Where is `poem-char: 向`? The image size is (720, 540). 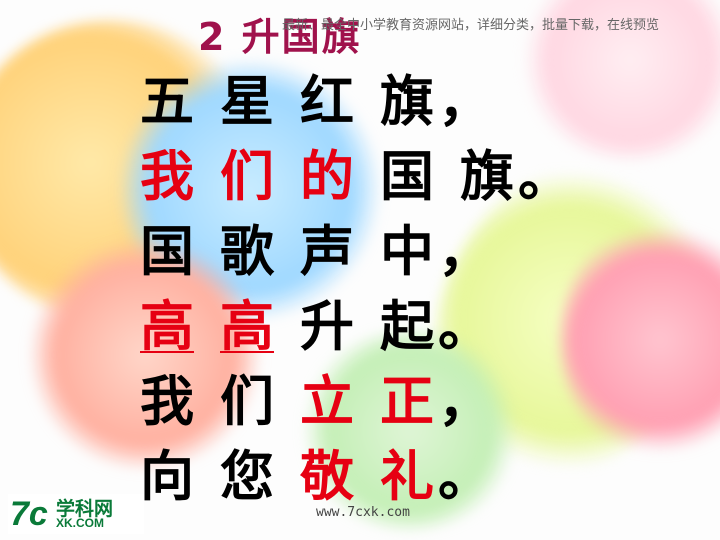 poem-char: 向 is located at coordinates (167, 476).